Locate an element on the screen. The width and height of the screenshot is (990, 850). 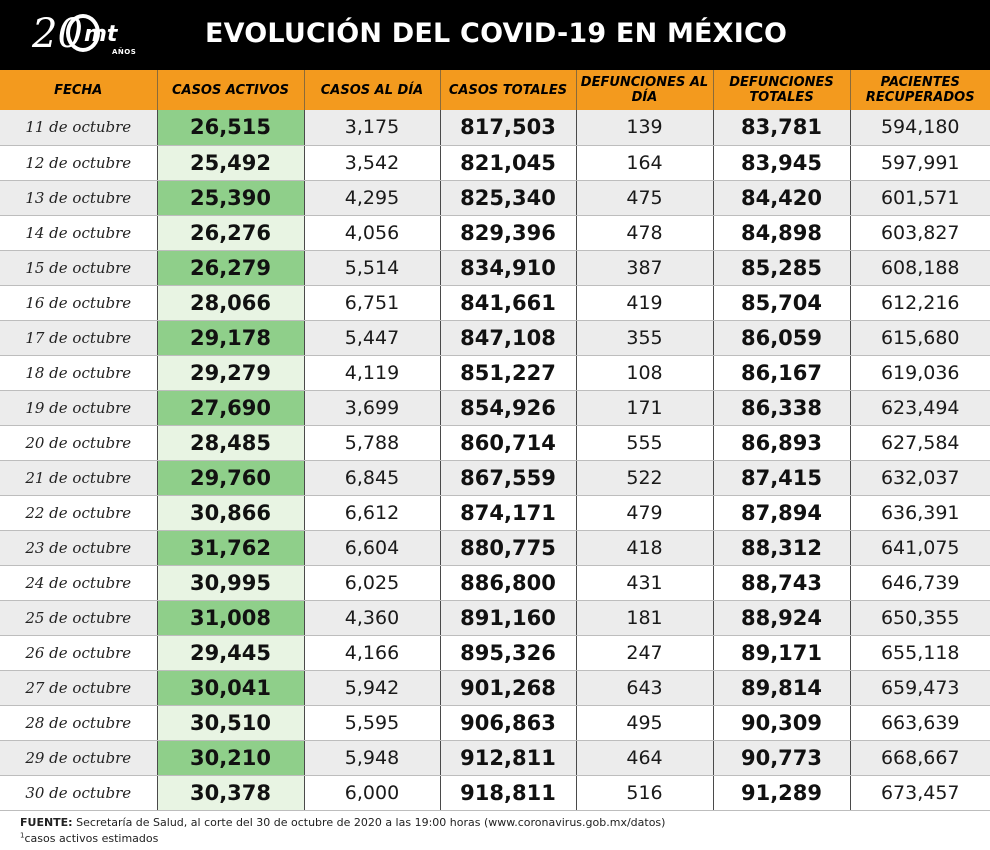
cell-defunciones-al-dia: 495 is located at coordinates (645, 723).